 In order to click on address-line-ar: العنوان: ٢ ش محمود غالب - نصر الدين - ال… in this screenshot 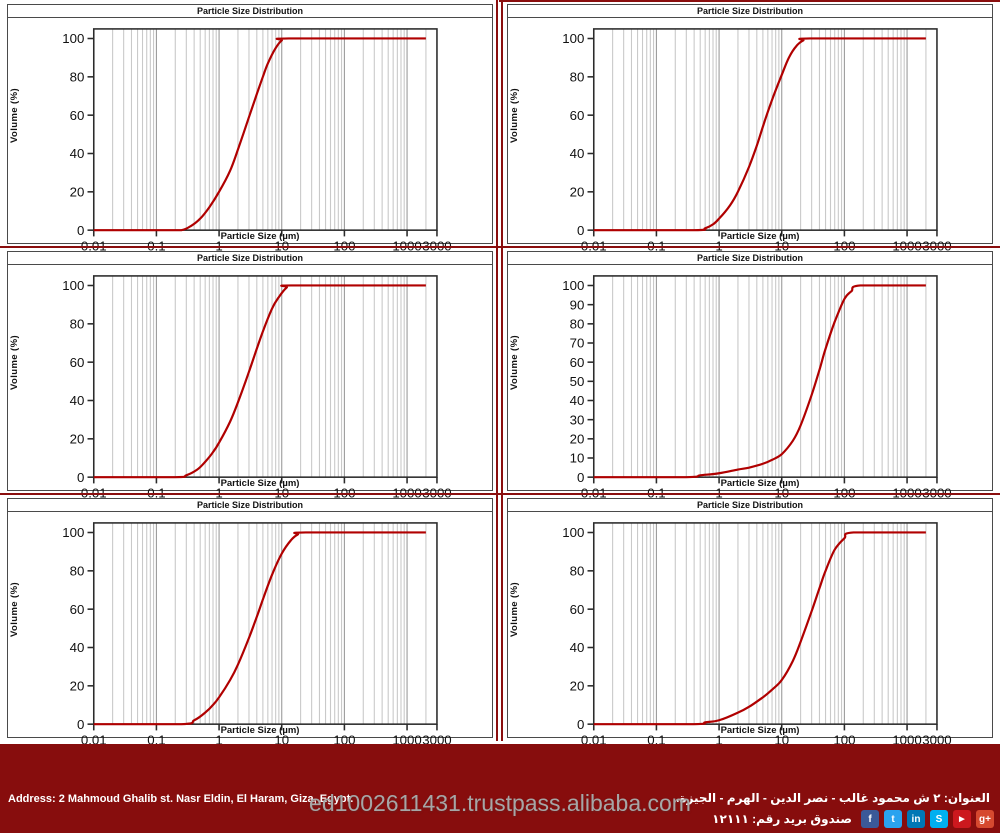, I will do `click(833, 798)`.